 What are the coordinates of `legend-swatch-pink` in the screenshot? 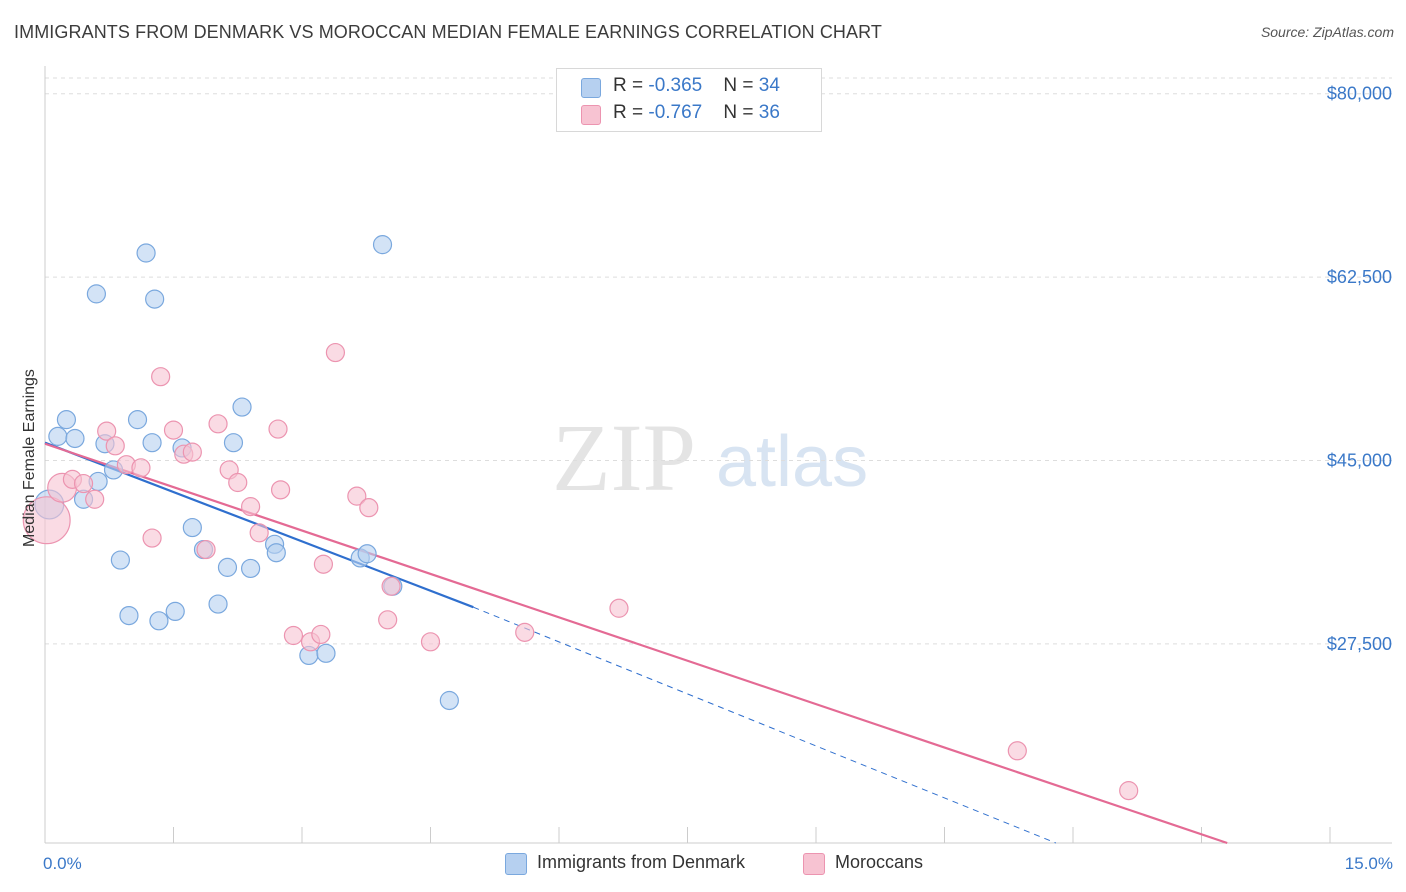 It's located at (591, 115).